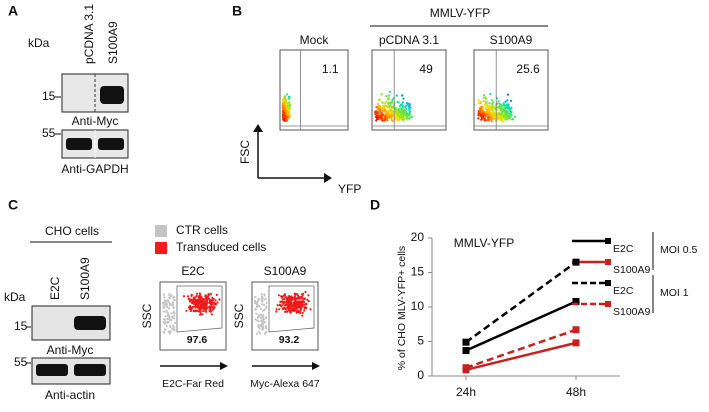  I want to click on panel-label: D, so click(375, 205).